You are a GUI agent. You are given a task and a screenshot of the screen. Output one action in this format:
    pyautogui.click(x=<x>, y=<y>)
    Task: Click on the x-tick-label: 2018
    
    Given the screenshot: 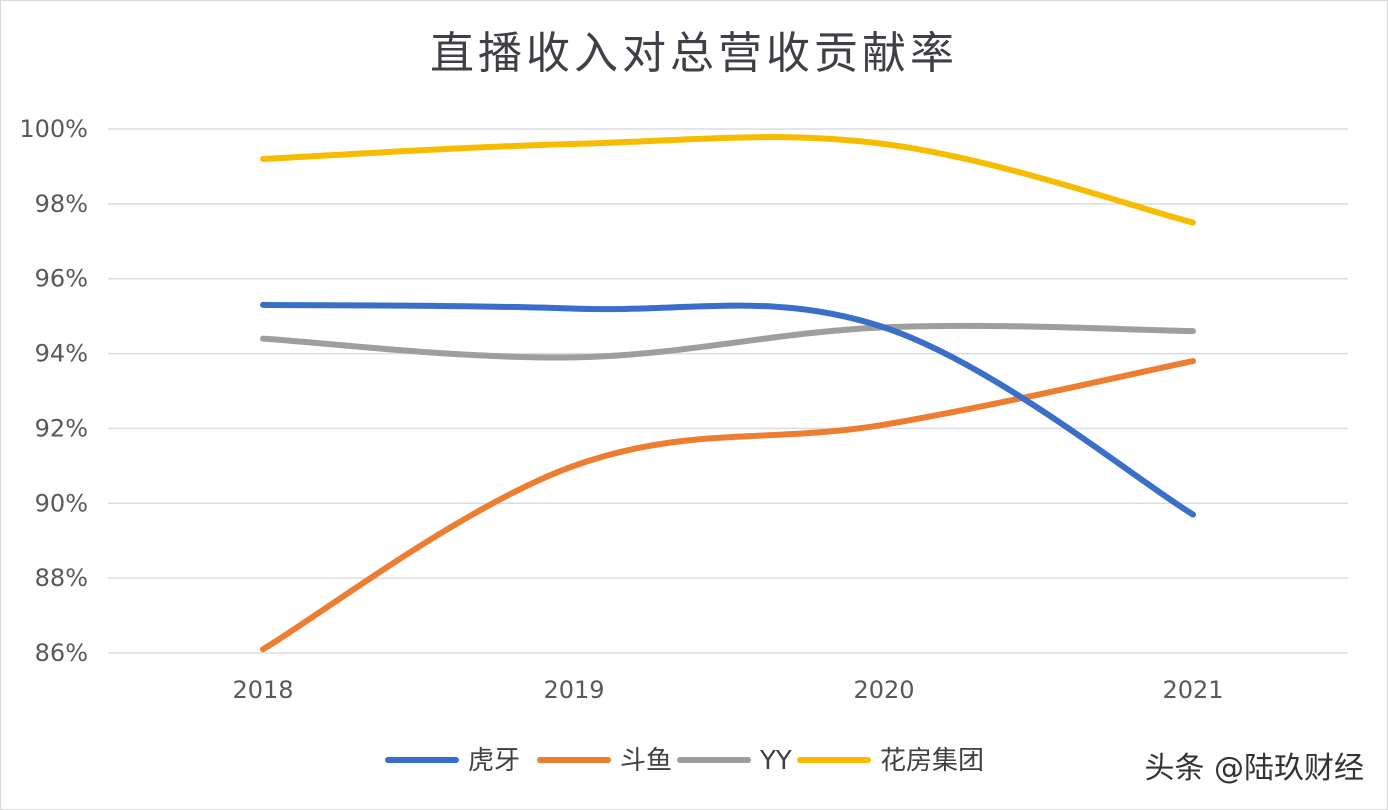 What is the action you would take?
    pyautogui.click(x=262, y=690)
    